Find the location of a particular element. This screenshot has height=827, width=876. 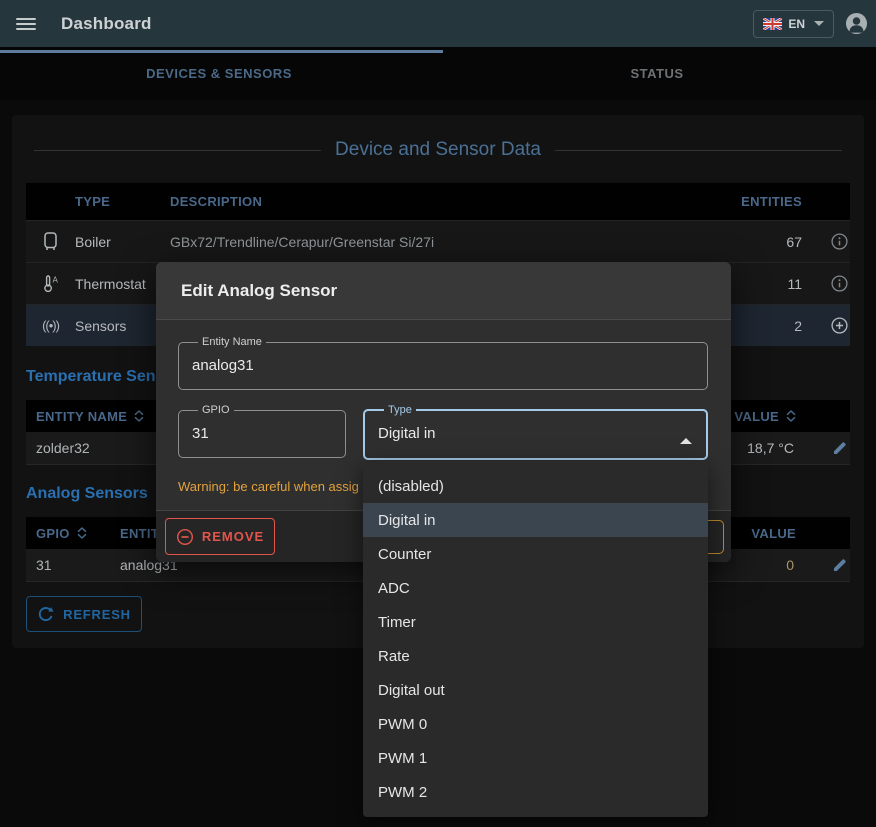

chevron-up-icon is located at coordinates (686, 441).